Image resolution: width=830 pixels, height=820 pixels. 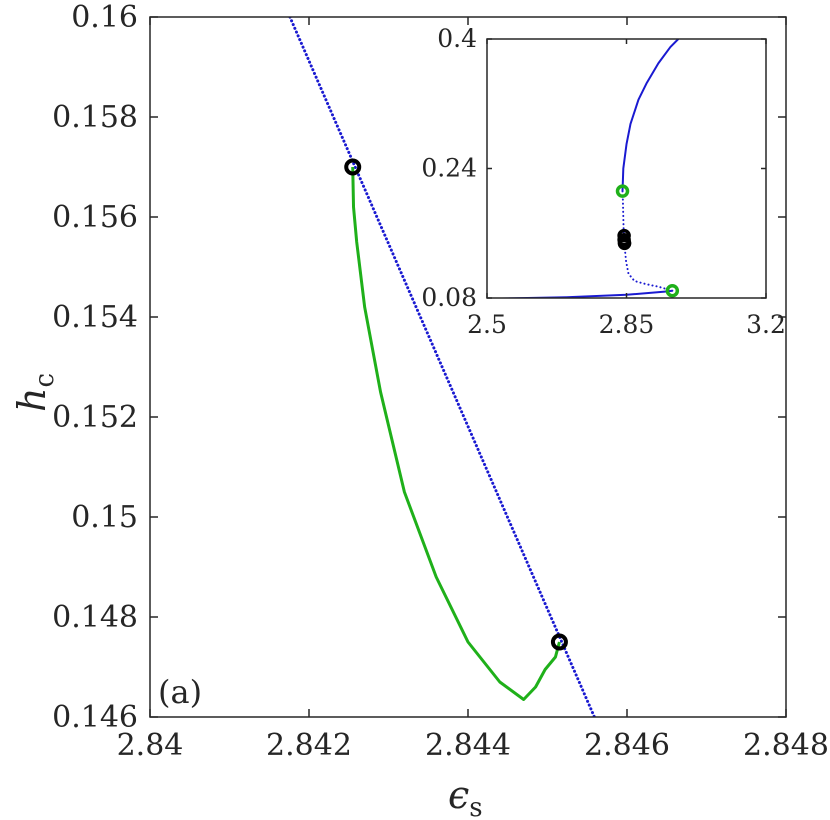 I want to click on inset-plot-area, so click(x=626, y=168).